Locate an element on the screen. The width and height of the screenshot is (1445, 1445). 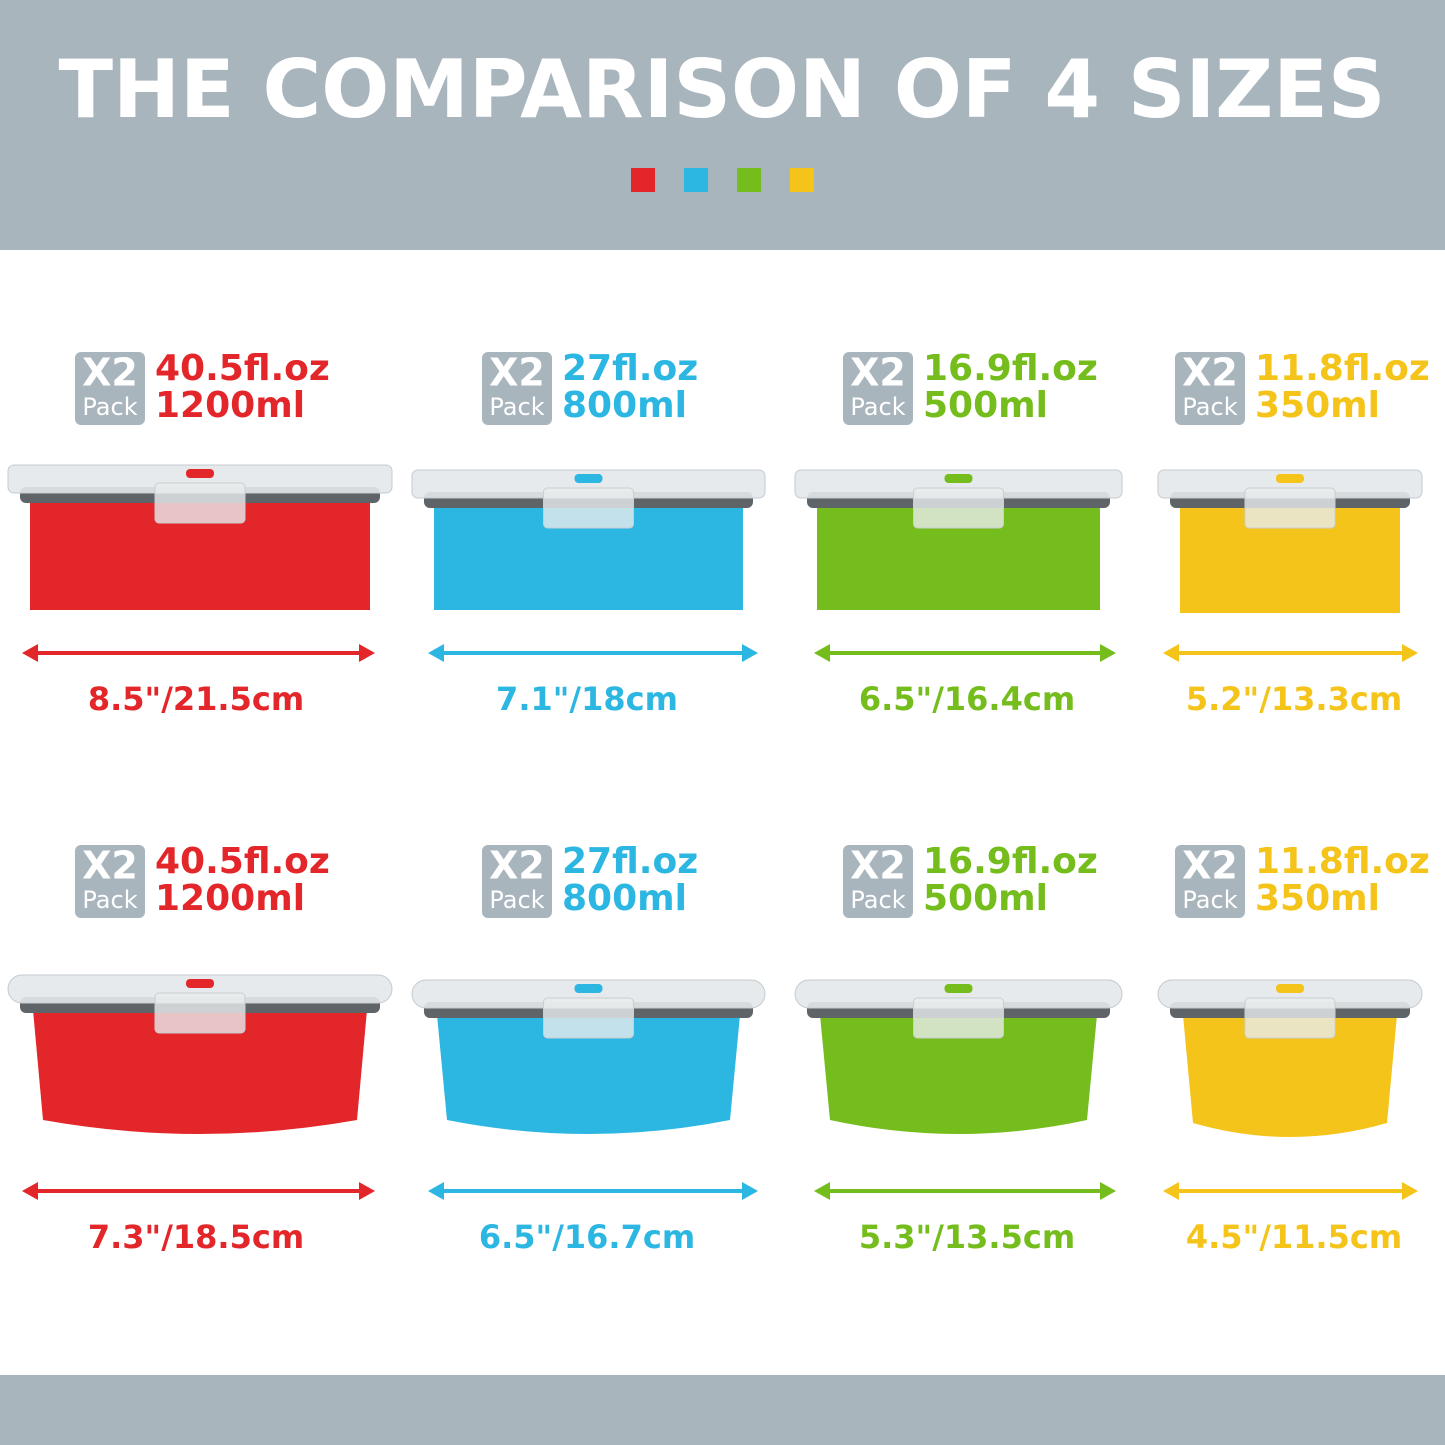
dimension-label: 7.3"/18.5cm is located at coordinates (196, 1237).